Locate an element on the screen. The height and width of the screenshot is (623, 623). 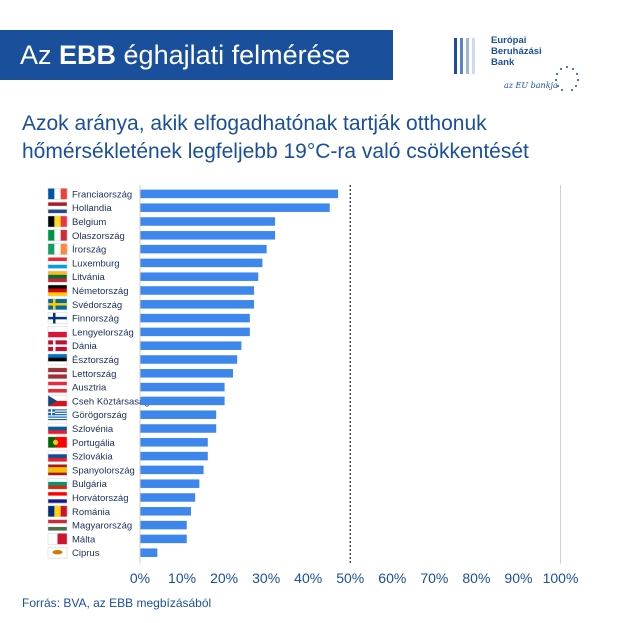
category-label: Németország is located at coordinates (100, 291).